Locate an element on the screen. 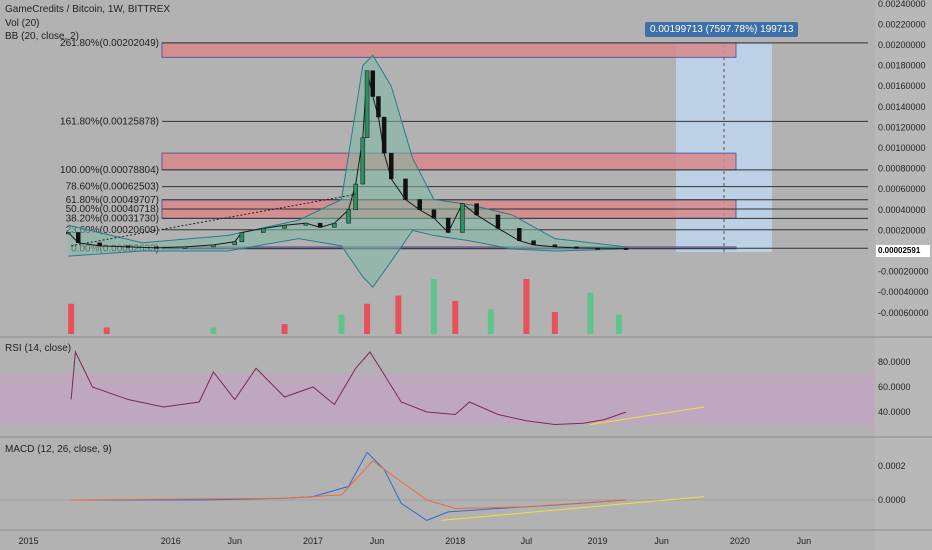 The height and width of the screenshot is (550, 932). rsi-band is located at coordinates (437, 399).